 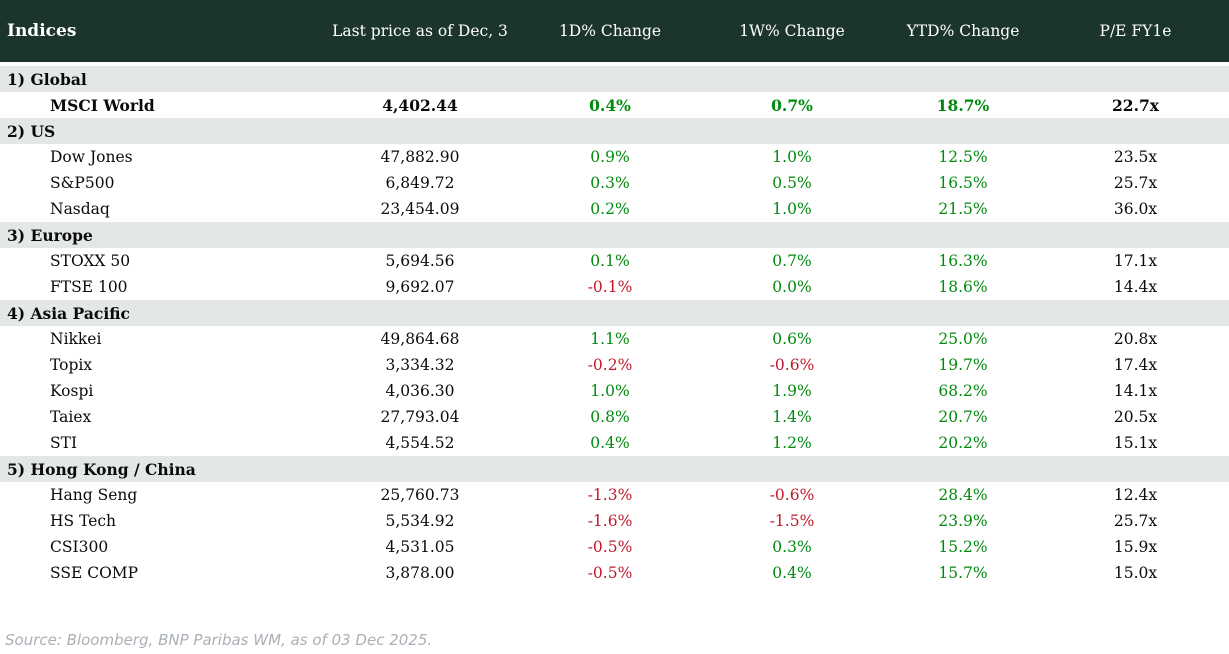 I want to click on index-name: Taiex, so click(x=71, y=417).